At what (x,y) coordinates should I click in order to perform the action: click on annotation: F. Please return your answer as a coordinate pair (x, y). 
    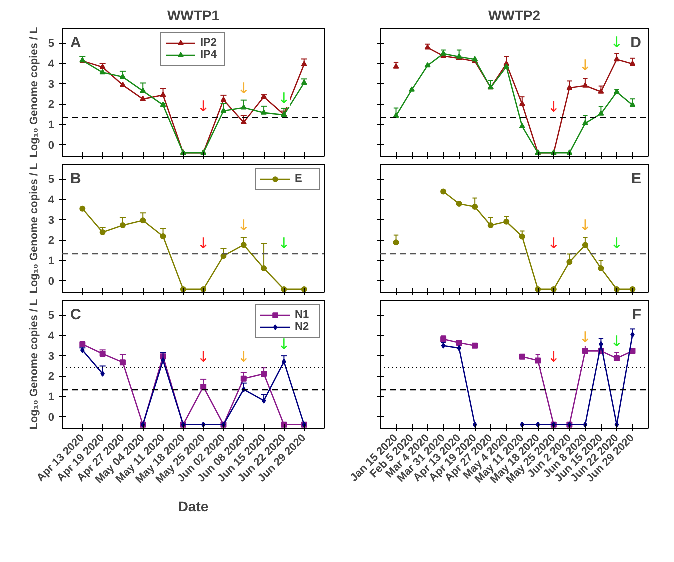
    Looking at the image, I should click on (637, 315).